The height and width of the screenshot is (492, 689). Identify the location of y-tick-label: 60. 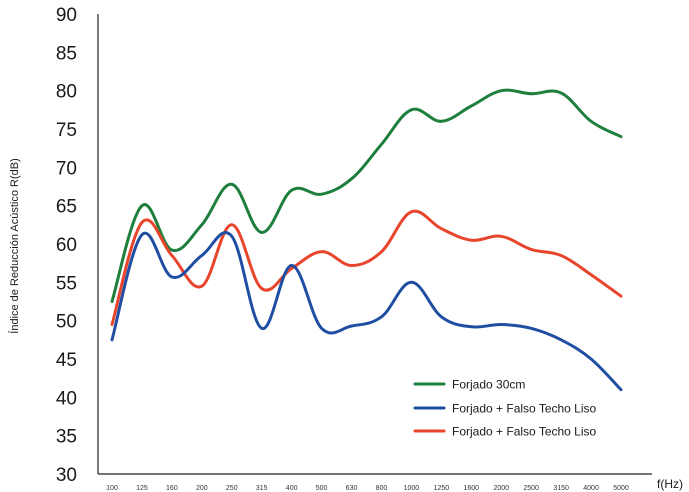
(66, 245).